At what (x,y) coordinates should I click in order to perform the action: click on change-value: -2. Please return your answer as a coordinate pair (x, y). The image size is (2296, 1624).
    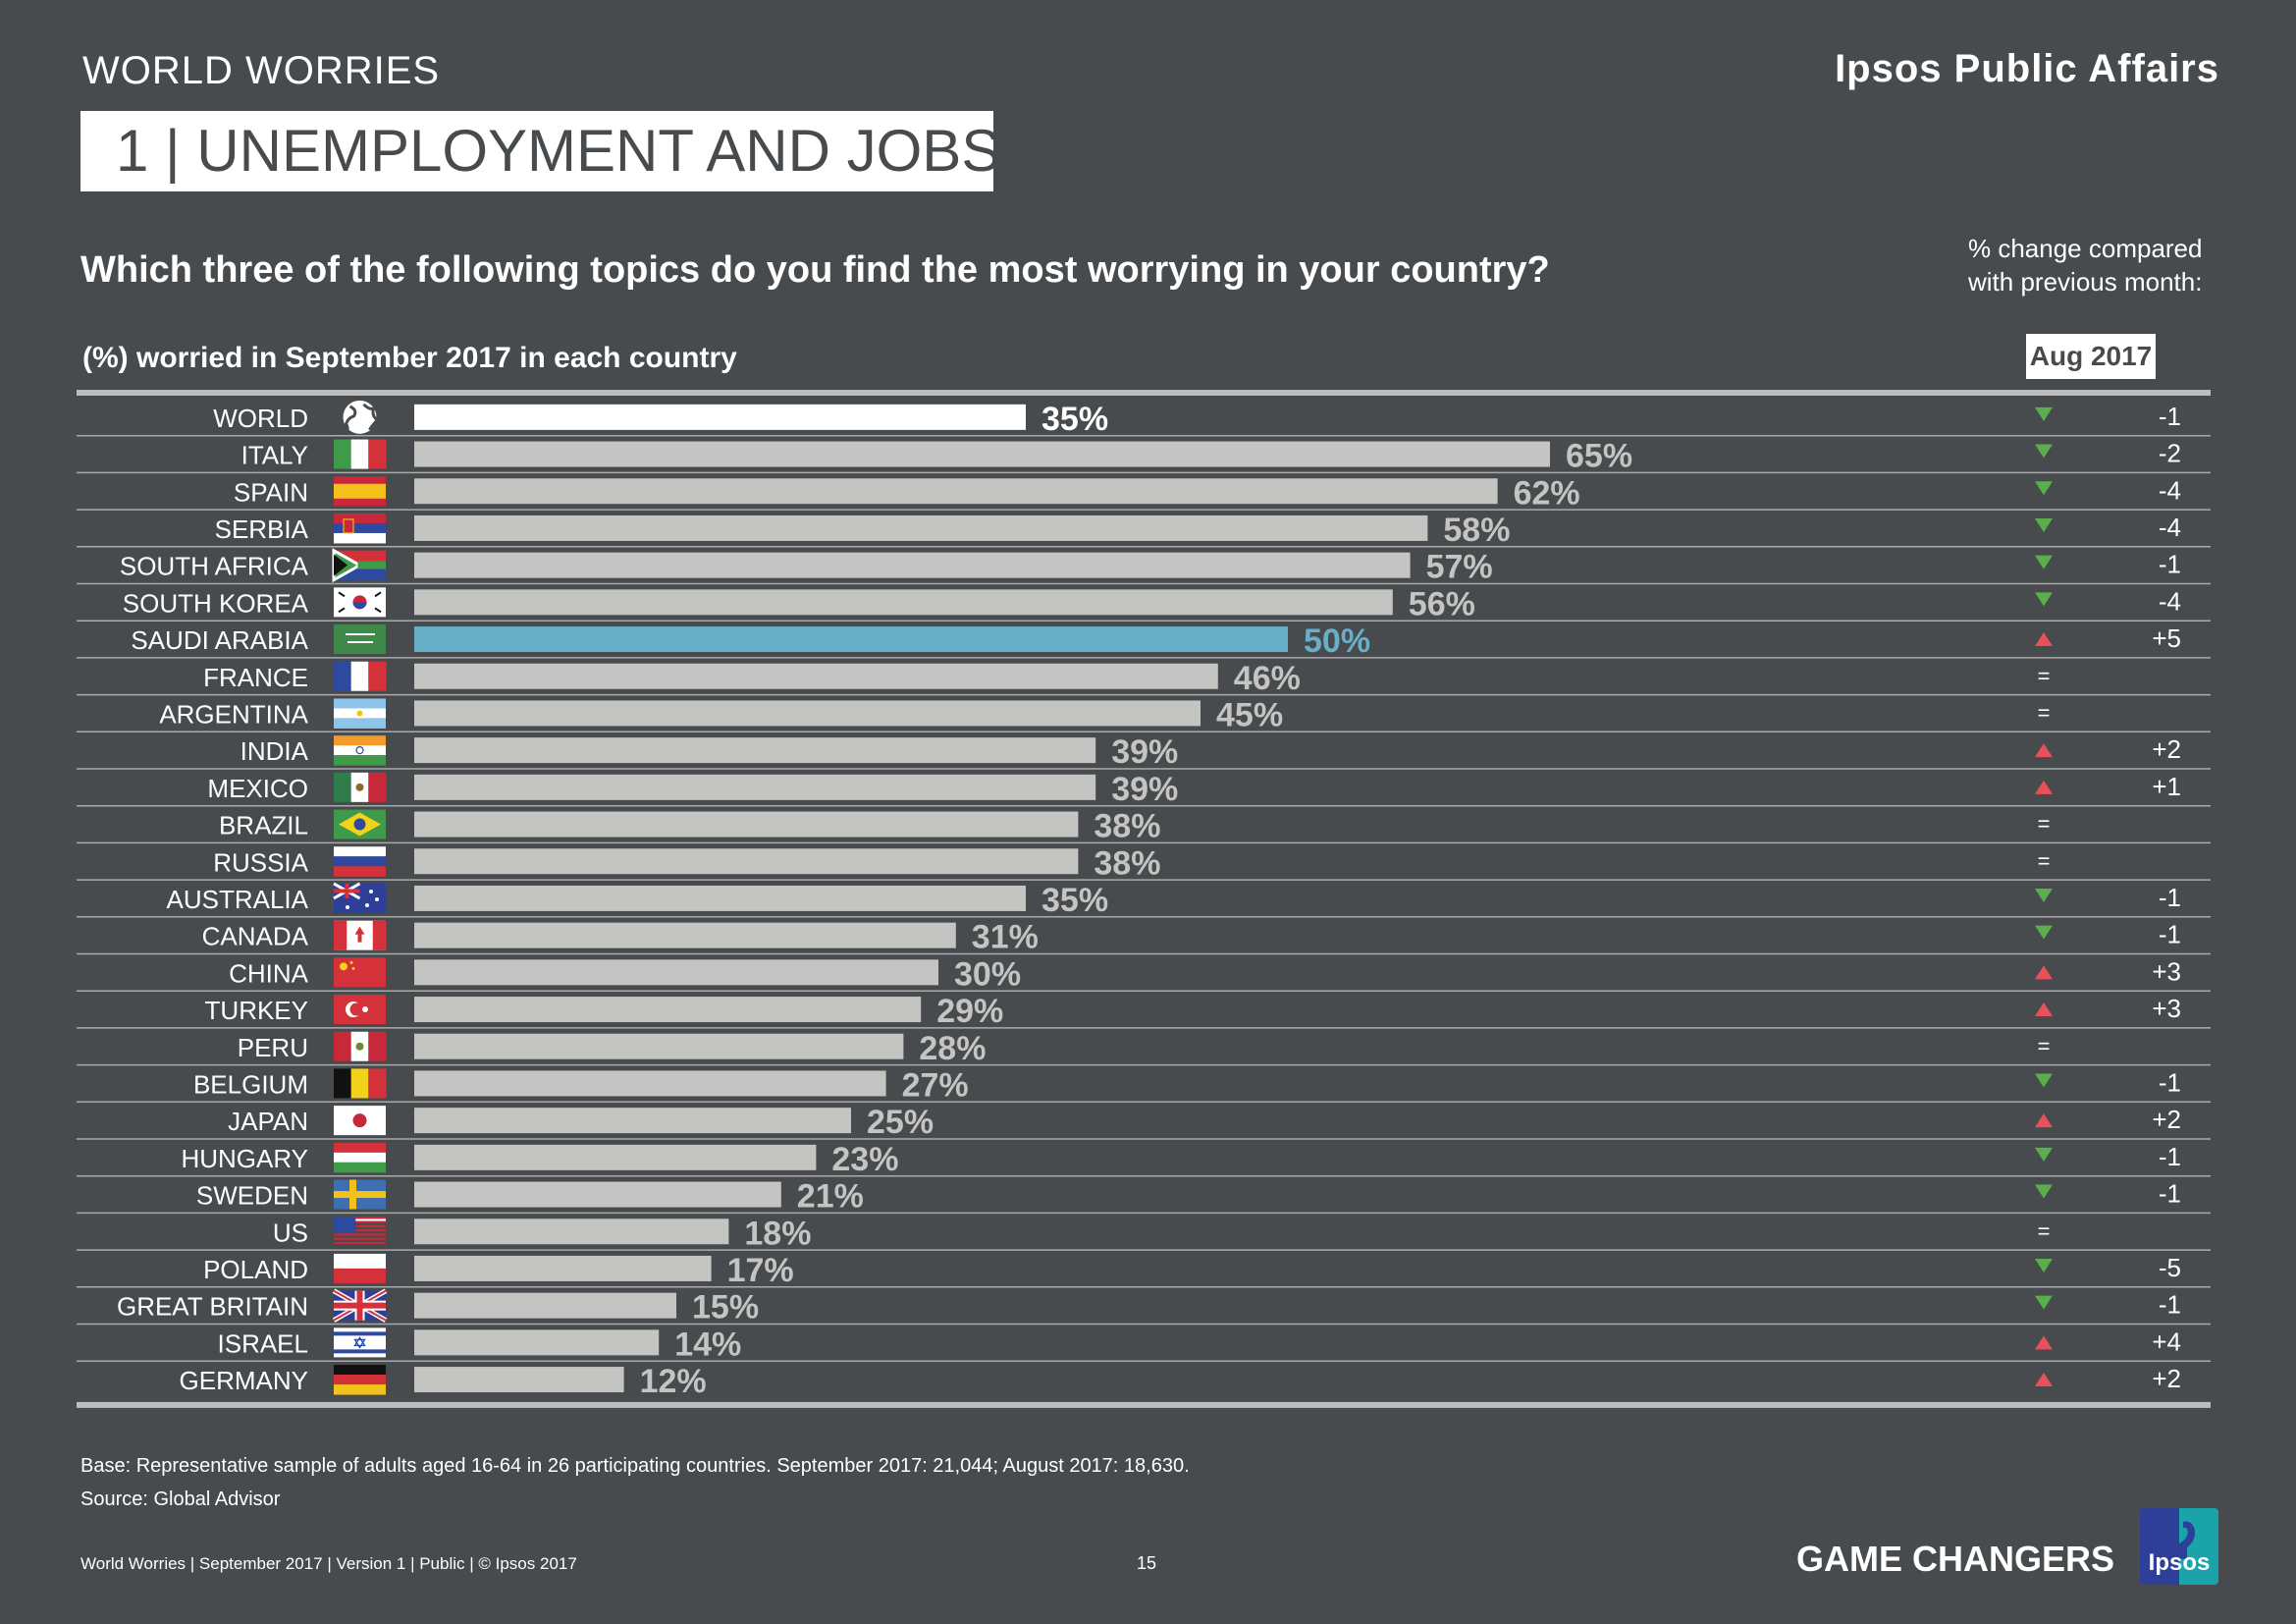
    Looking at the image, I should click on (2170, 453).